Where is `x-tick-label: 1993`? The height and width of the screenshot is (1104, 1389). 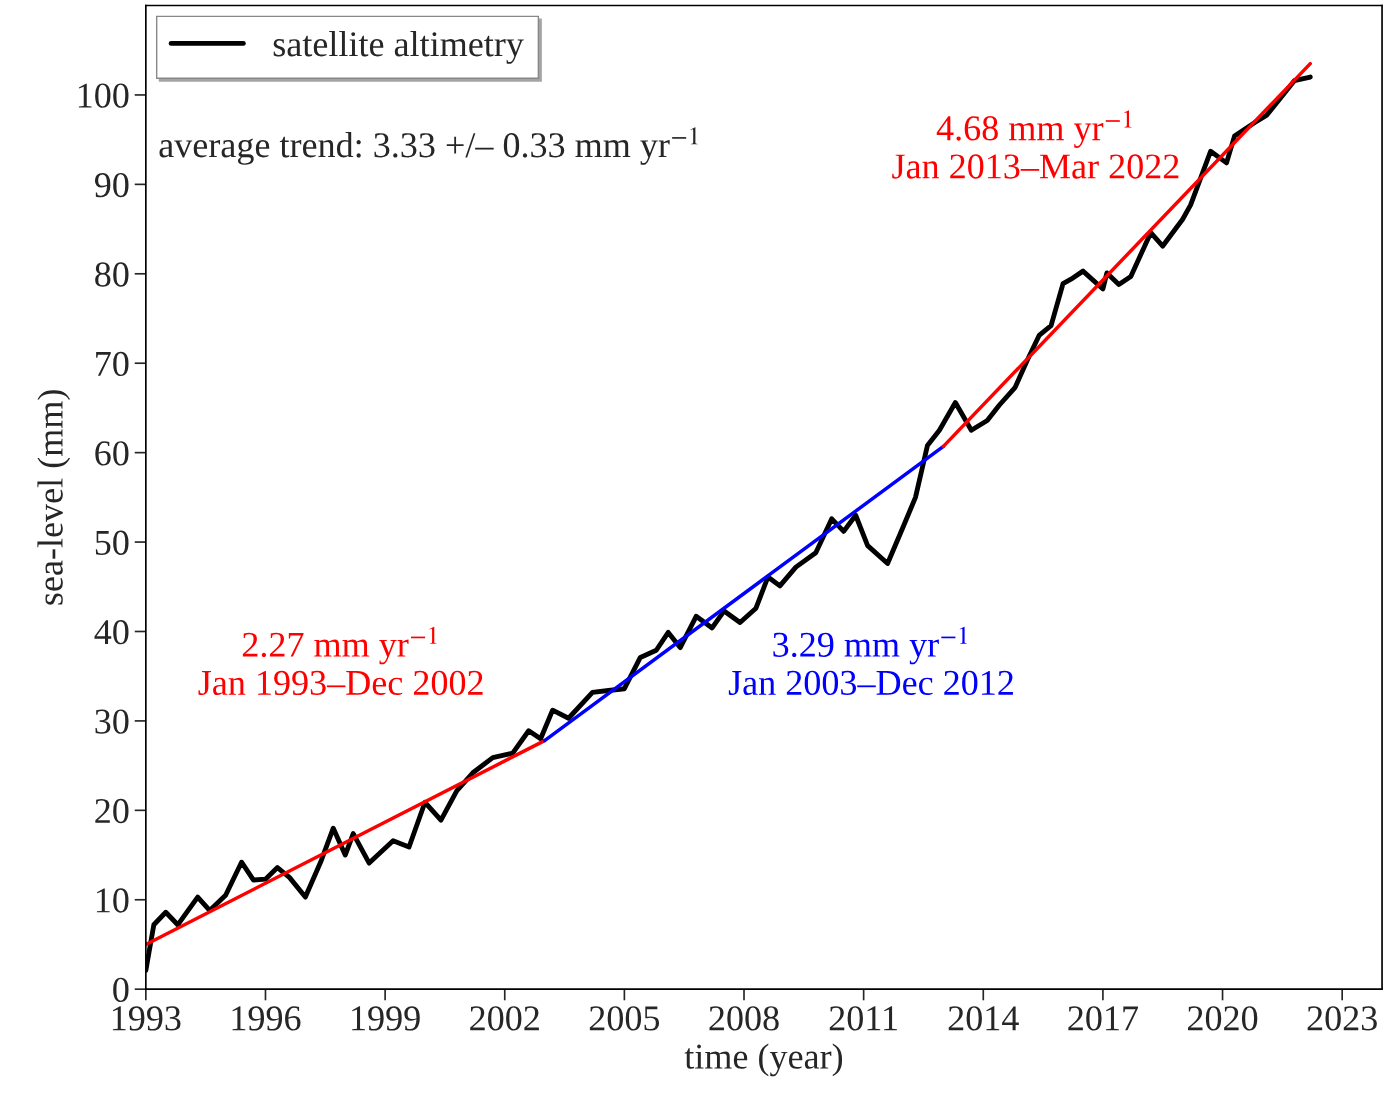
x-tick-label: 1993 is located at coordinates (146, 1018).